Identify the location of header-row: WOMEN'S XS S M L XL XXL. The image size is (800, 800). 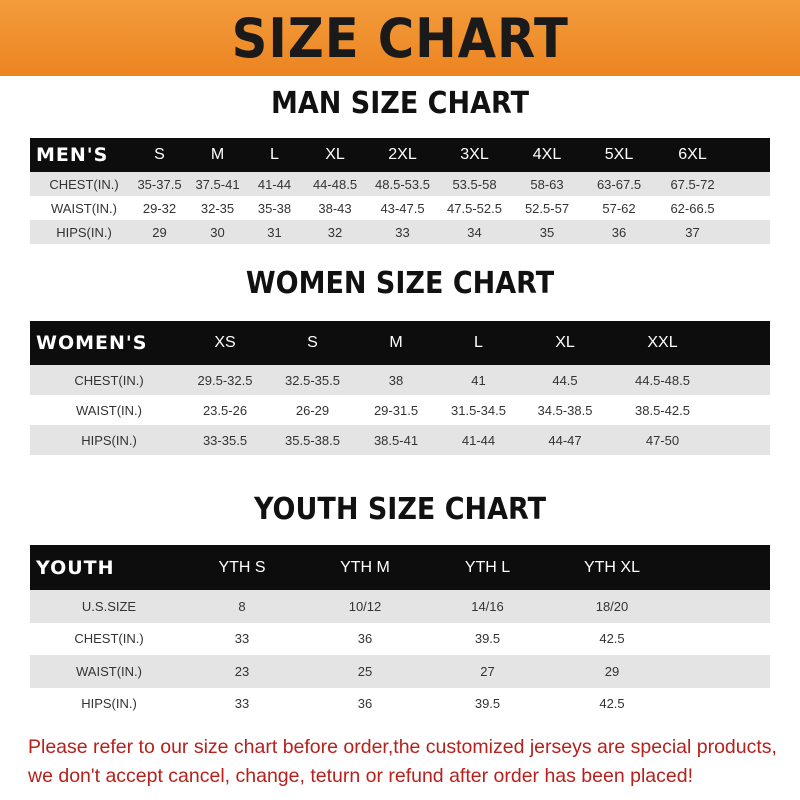
(400, 343).